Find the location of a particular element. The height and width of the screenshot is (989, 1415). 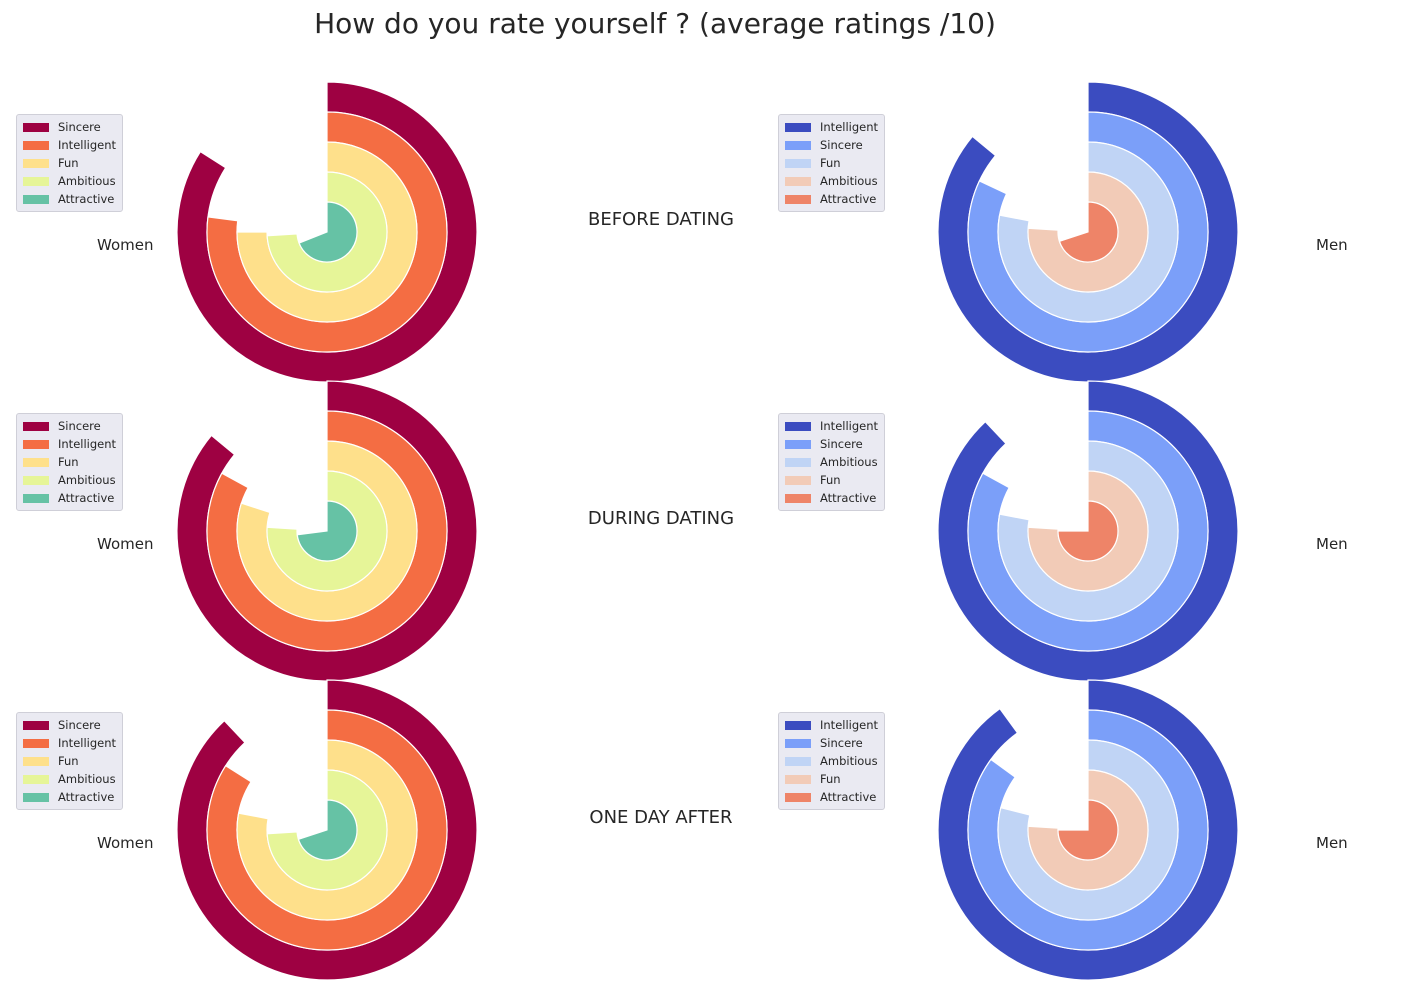

row-label: DURING DATING is located at coordinates (661, 518).